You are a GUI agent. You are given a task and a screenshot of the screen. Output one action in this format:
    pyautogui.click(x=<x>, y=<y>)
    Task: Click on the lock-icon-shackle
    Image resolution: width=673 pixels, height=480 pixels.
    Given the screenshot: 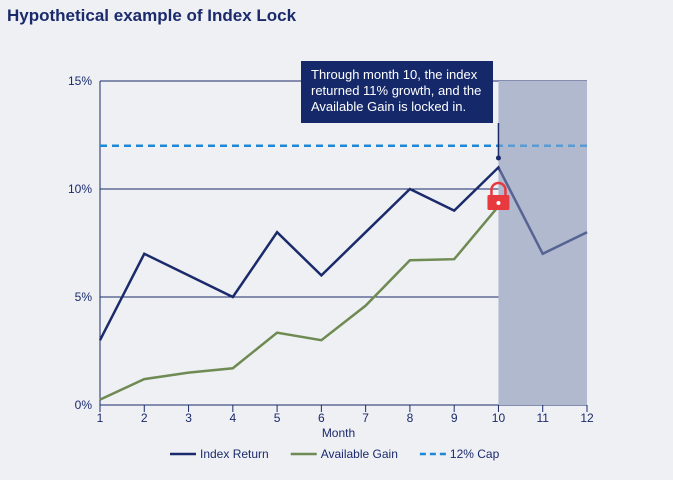 What is the action you would take?
    pyautogui.click(x=498, y=188)
    